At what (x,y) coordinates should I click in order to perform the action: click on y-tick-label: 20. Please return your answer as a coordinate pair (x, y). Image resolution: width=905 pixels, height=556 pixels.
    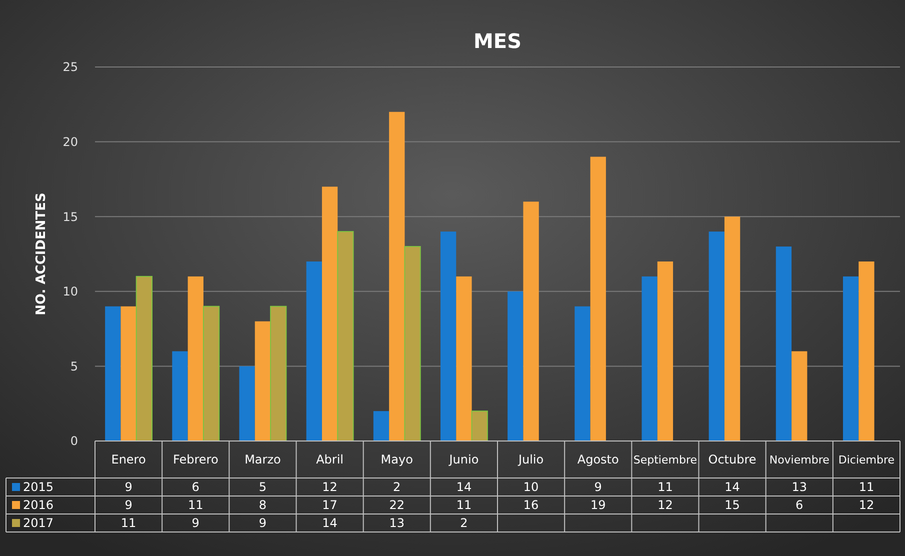
    Looking at the image, I should click on (70, 142).